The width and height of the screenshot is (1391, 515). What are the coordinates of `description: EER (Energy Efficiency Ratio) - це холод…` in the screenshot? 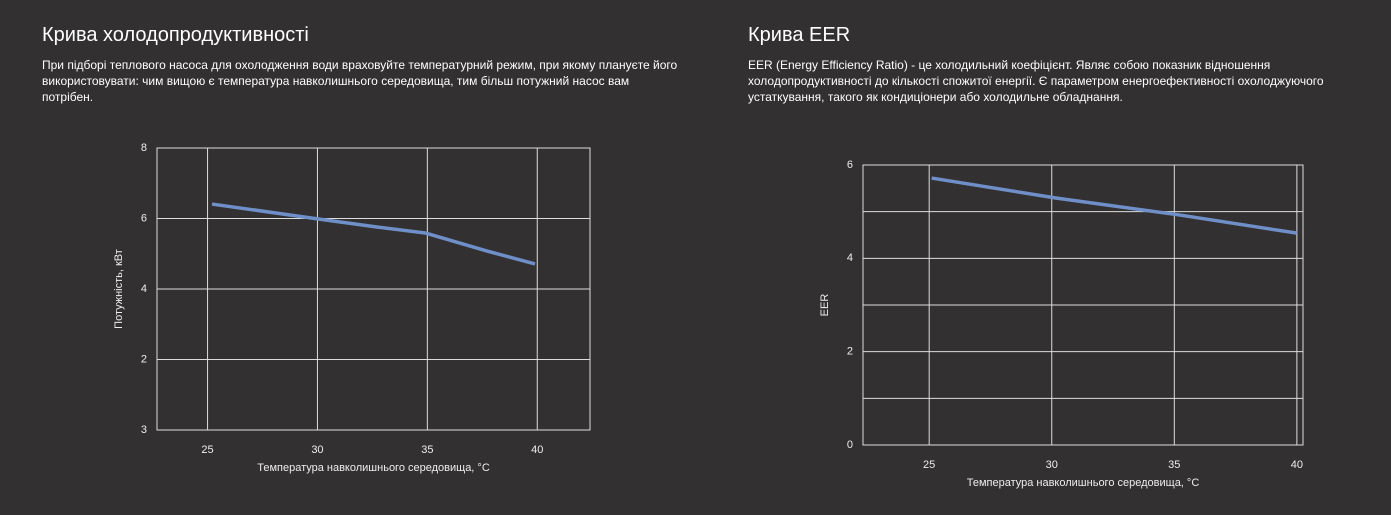 It's located at (1036, 81).